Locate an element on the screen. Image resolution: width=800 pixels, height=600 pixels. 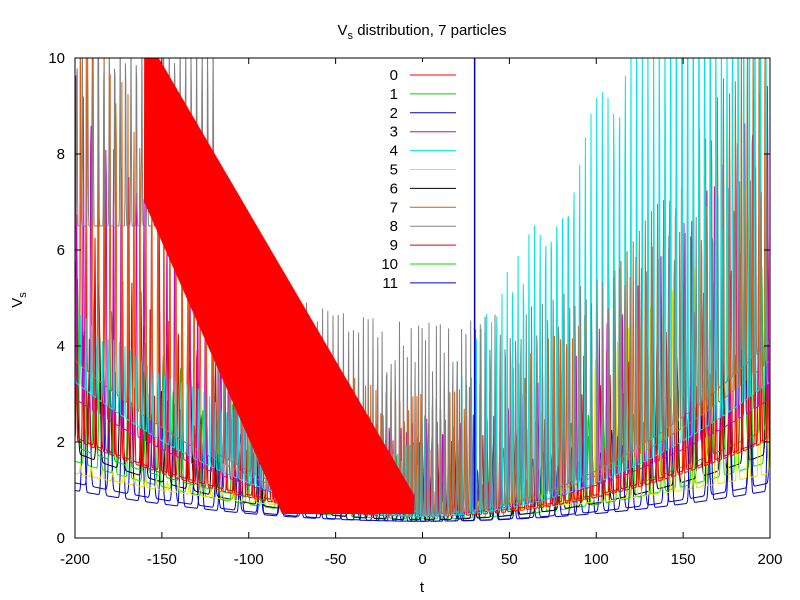
legend: 0 1 2 3 4 56 7 8 9 10 11 is located at coordinates (420, 177).